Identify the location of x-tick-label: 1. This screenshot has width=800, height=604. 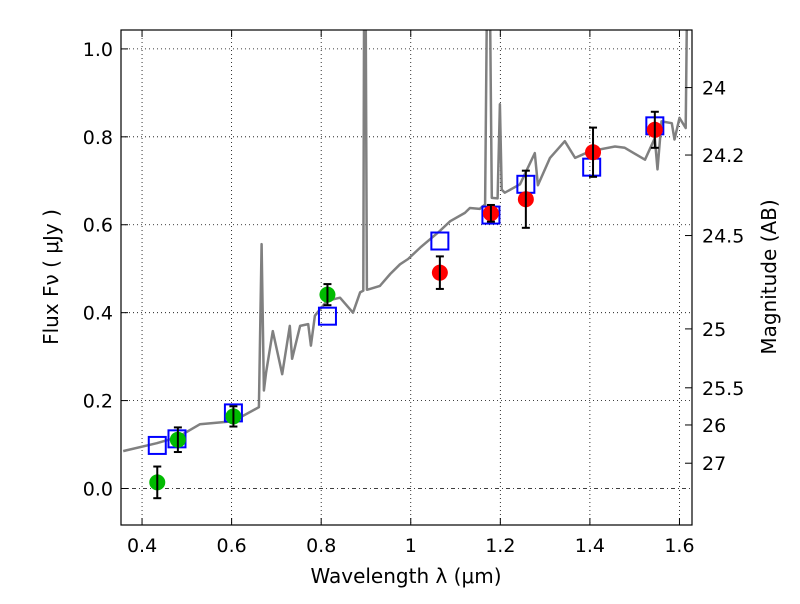
(411, 546).